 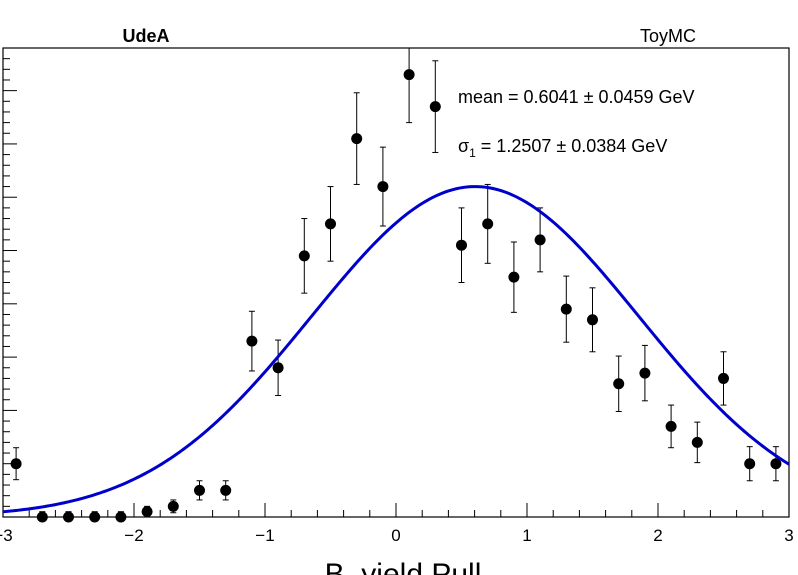 I want to click on header-right-label: ToyMC, so click(x=668, y=36).